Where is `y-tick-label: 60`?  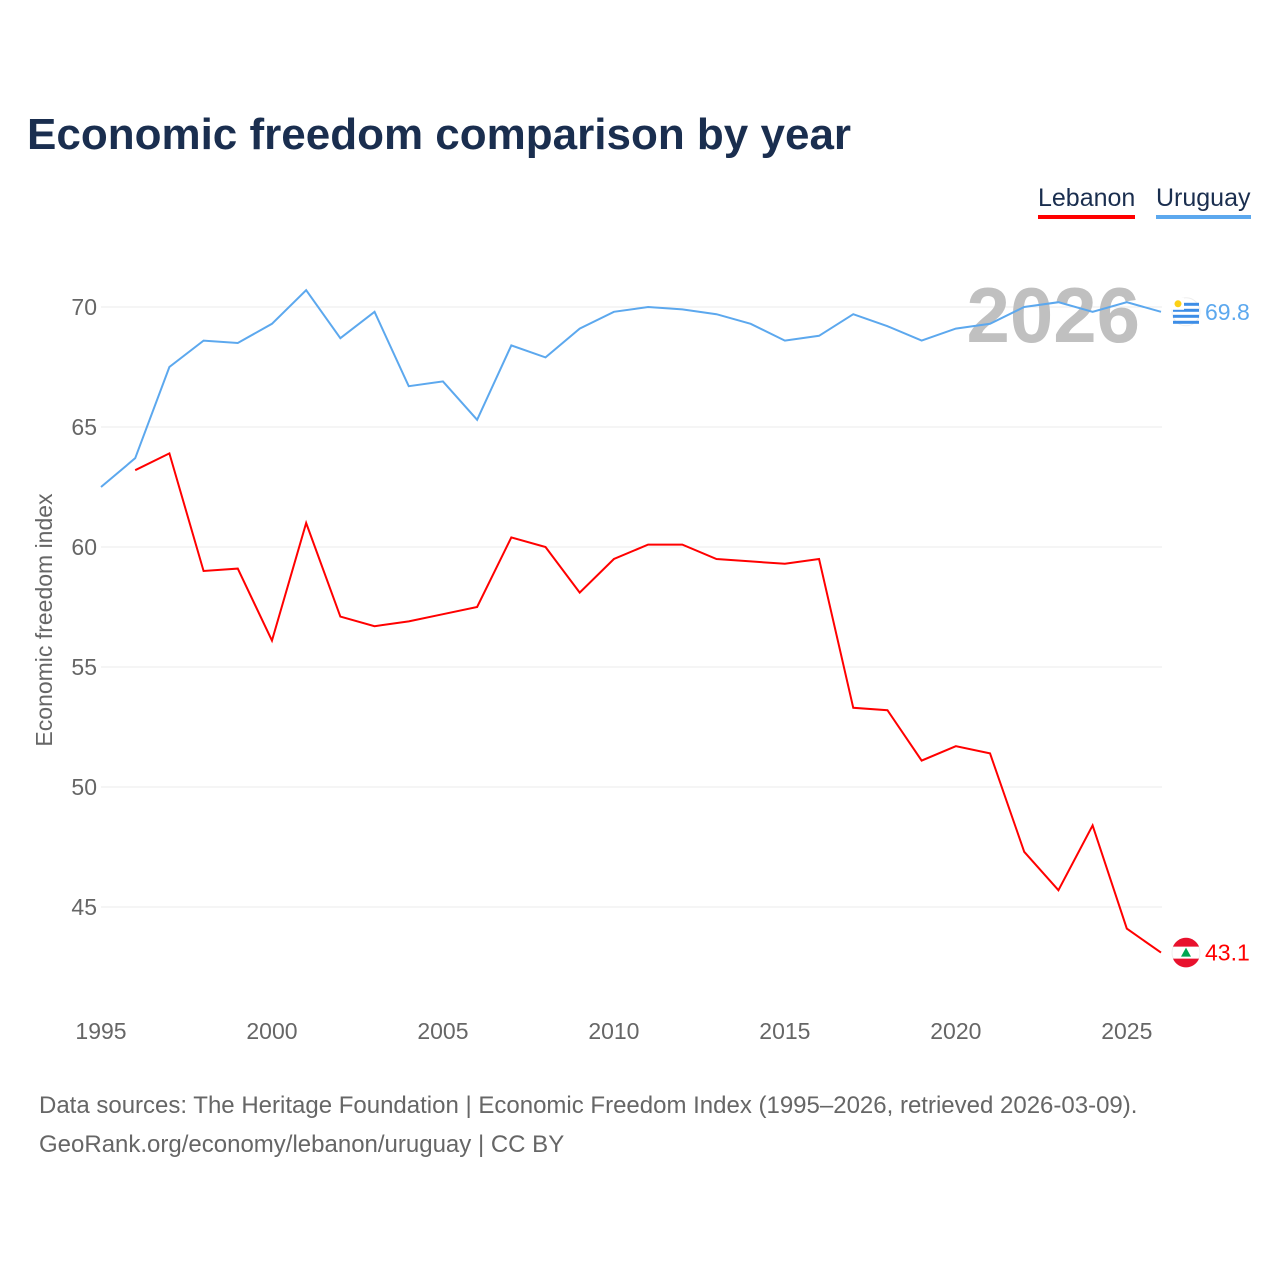 y-tick-label: 60 is located at coordinates (84, 547).